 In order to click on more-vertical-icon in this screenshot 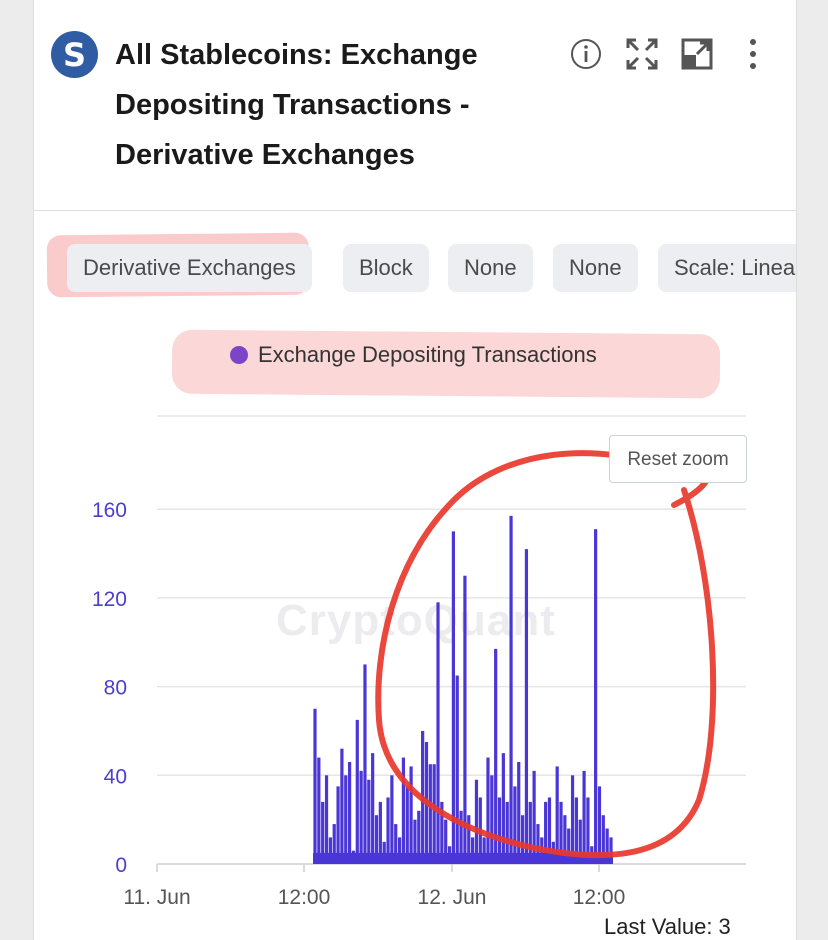, I will do `click(753, 54)`.